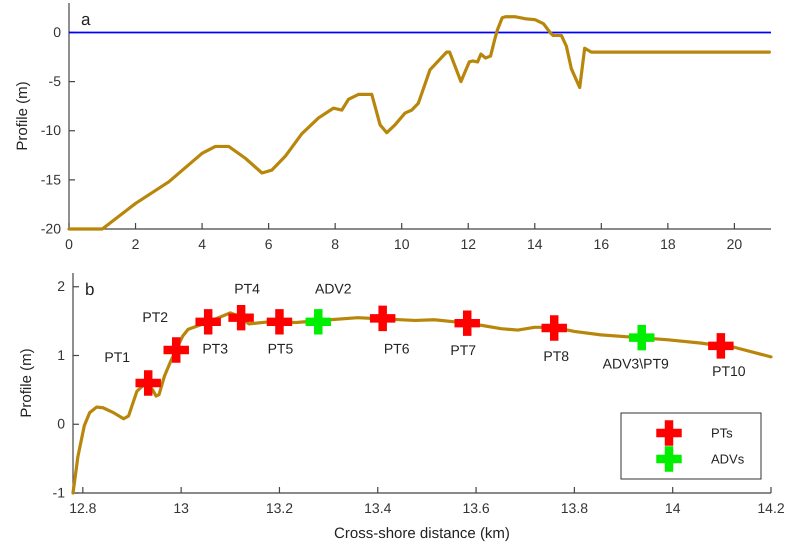  What do you see at coordinates (89, 289) in the screenshot?
I see `annotation: b` at bounding box center [89, 289].